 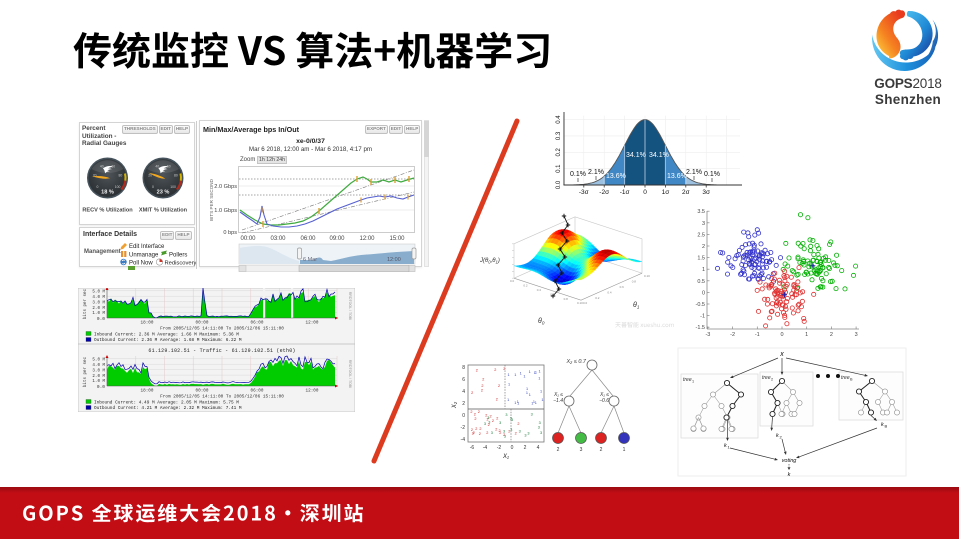 What do you see at coordinates (701, 282) in the screenshot?
I see `svg-text: 0.5` at bounding box center [701, 282].